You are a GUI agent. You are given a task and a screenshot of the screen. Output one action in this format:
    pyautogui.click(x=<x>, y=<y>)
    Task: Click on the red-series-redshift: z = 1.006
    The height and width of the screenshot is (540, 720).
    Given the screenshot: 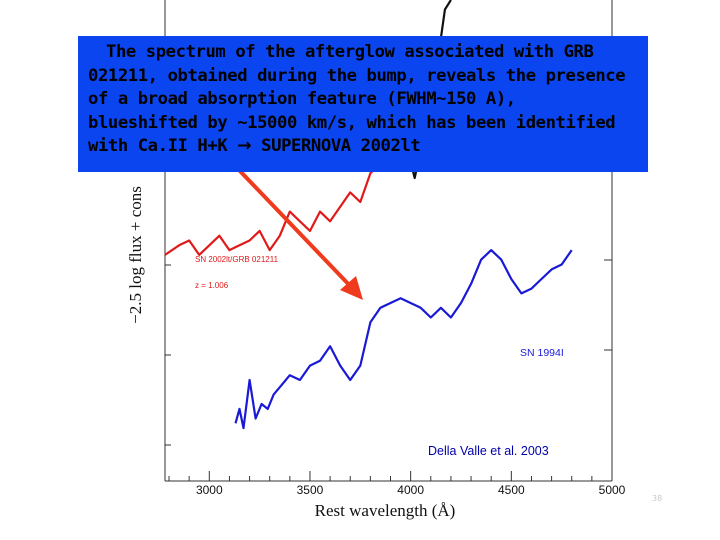 What is the action you would take?
    pyautogui.click(x=212, y=285)
    